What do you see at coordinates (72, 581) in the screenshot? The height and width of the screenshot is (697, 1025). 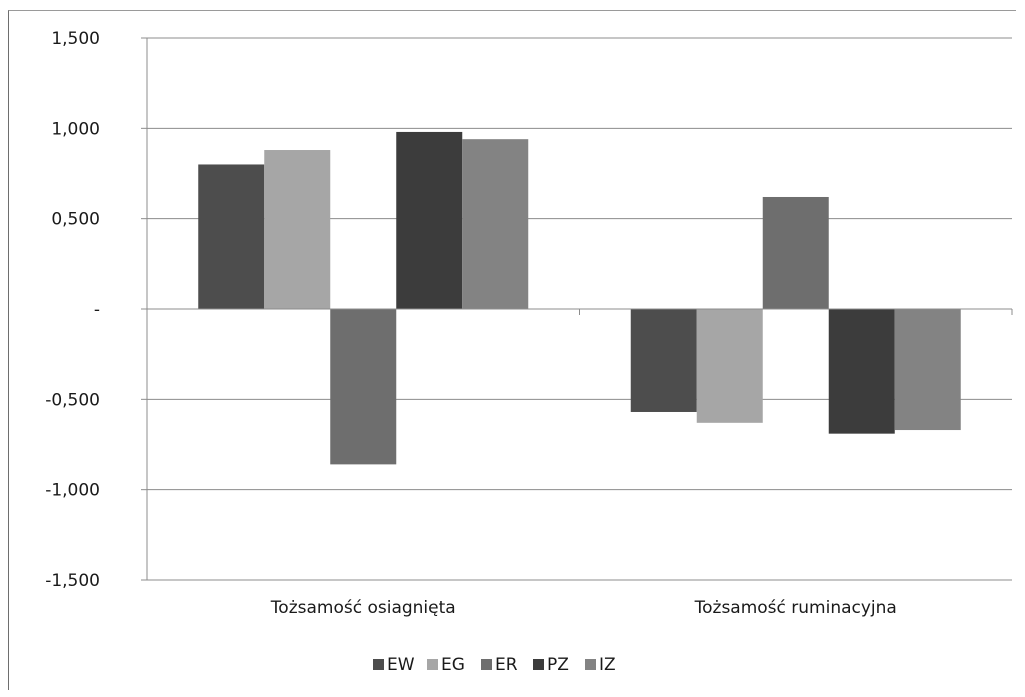 I see `y-tick-label: -1,500` at bounding box center [72, 581].